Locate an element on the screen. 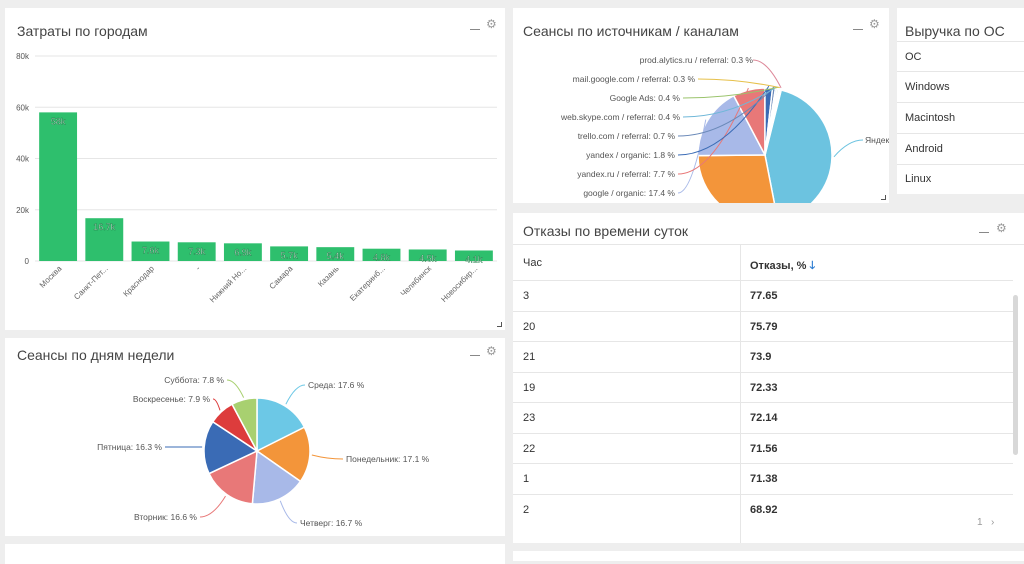  scrollbar-thumb is located at coordinates (1015, 375).